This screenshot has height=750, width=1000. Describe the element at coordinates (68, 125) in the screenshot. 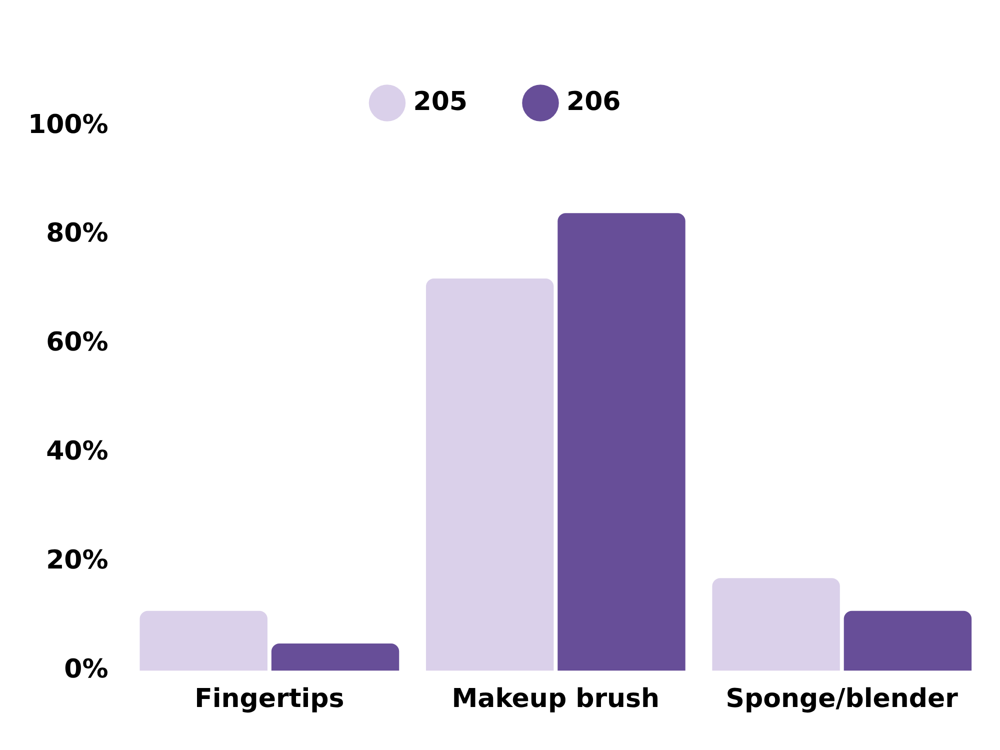

I see `y-tick-label: 100%` at that location.